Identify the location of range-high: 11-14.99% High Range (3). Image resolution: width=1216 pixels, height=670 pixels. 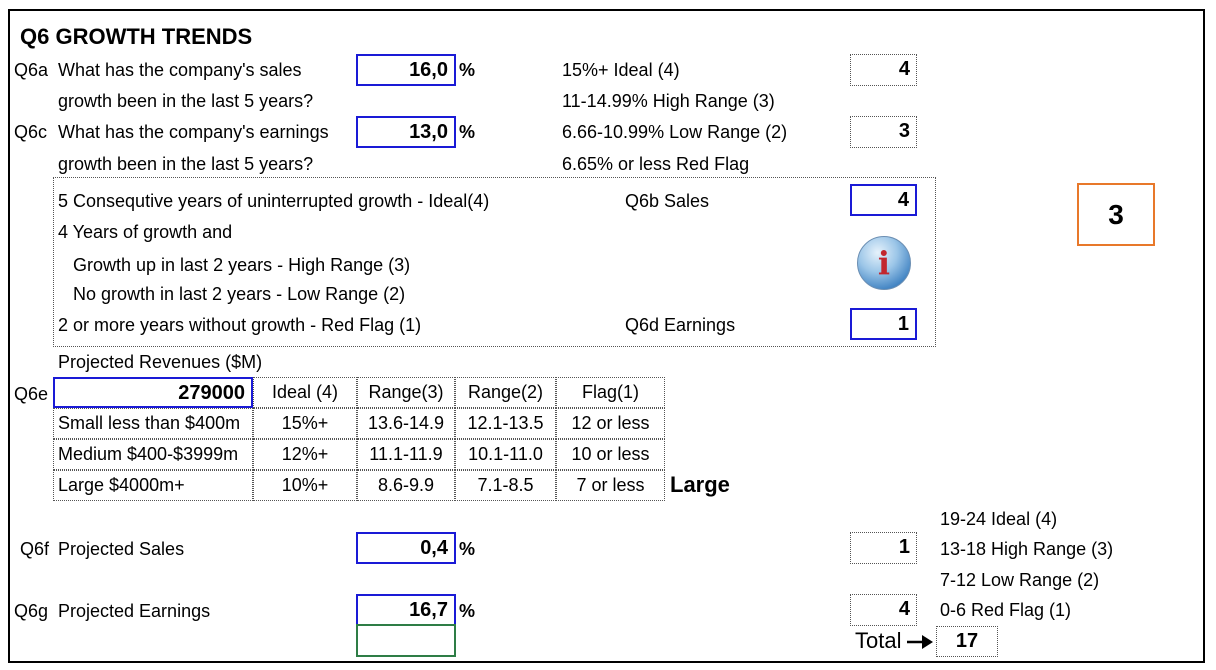
(668, 101).